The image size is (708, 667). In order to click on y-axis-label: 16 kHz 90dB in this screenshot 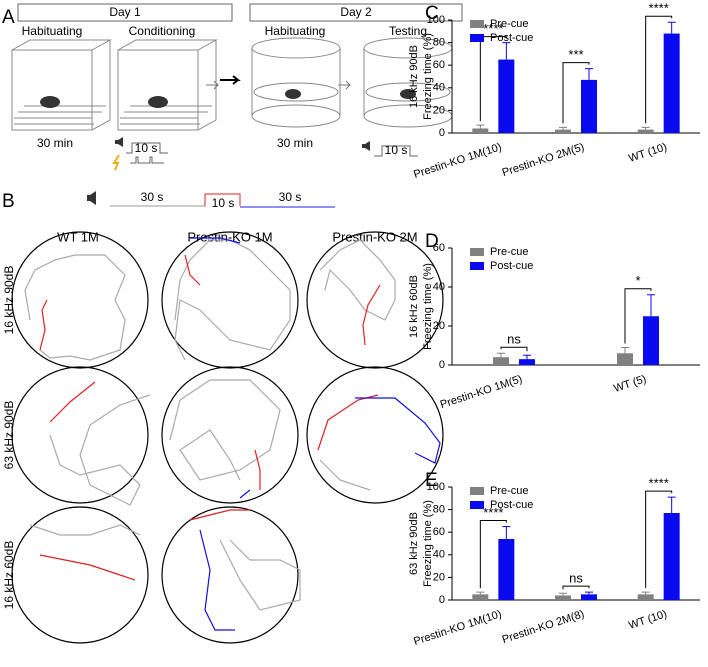, I will do `click(414, 76)`.